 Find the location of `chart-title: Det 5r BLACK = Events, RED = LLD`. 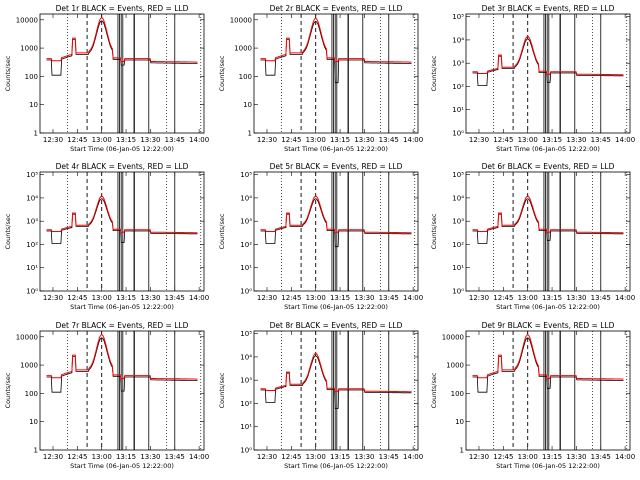

chart-title: Det 5r BLACK = Events, RED = LLD is located at coordinates (336, 166).